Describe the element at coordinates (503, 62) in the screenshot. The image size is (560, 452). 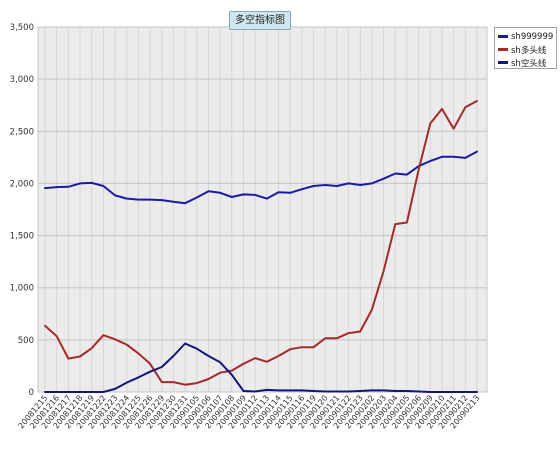
I see `legend-swatch-short-line` at that location.